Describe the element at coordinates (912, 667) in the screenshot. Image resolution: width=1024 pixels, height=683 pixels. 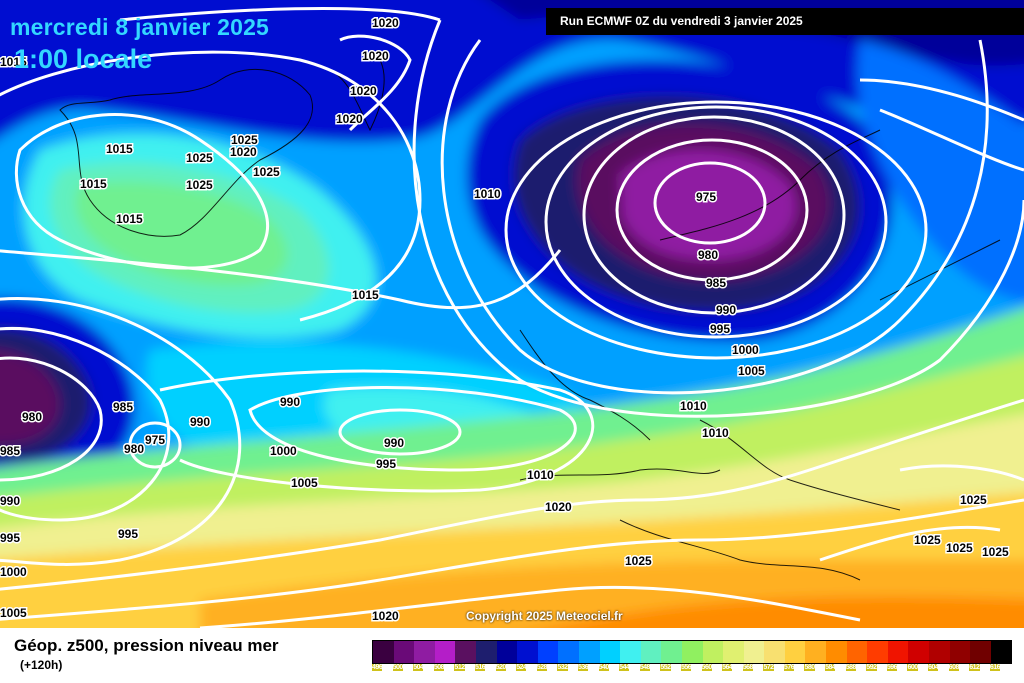
I see `scale-label: 600` at that location.